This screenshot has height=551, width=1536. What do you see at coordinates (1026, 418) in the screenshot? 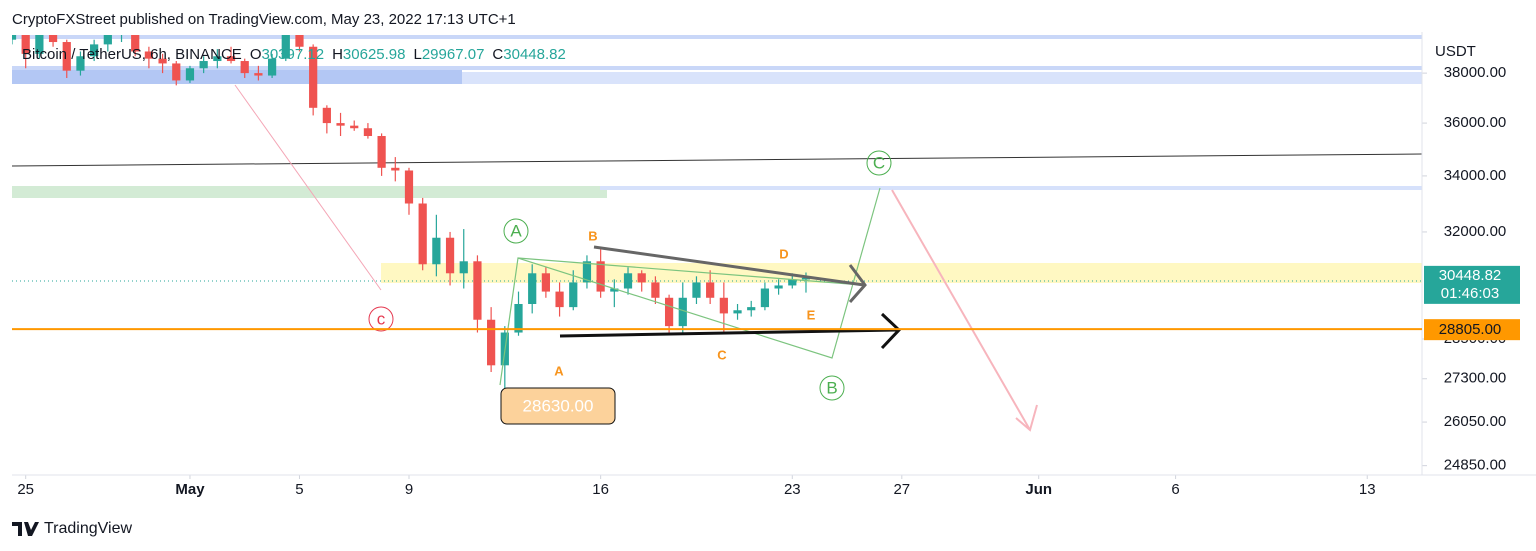
I see `arrow-head` at bounding box center [1026, 418].